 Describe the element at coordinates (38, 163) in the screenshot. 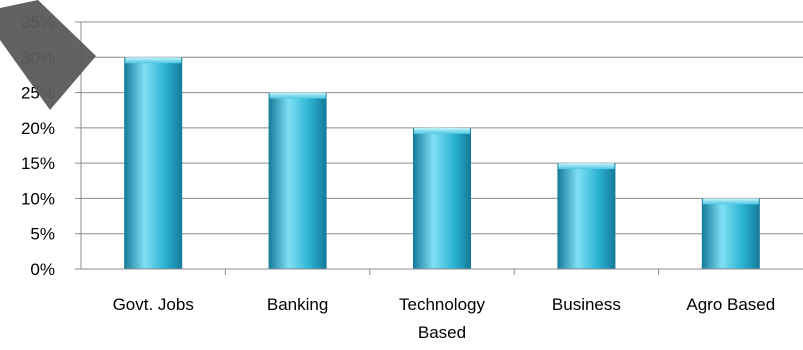

I see `y-tick-label: 15%` at that location.